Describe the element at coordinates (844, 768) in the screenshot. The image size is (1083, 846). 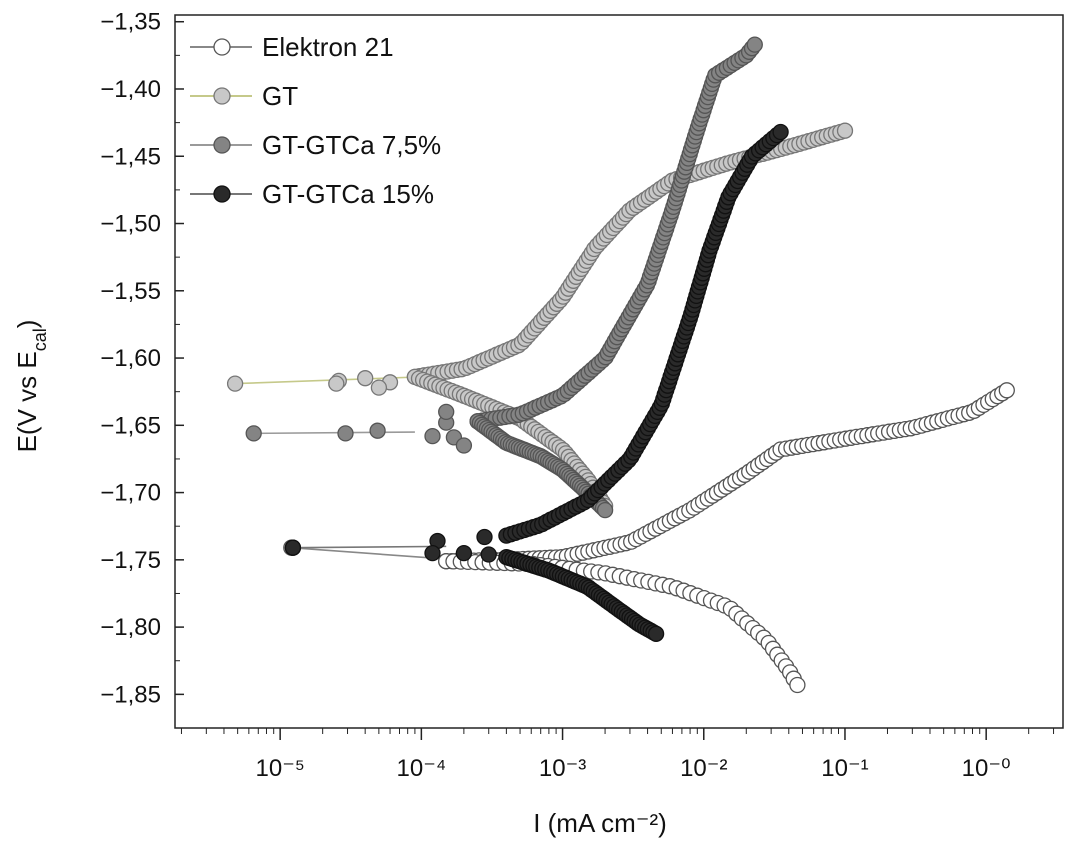
I see `x-tick-label: 10⁻¹` at that location.